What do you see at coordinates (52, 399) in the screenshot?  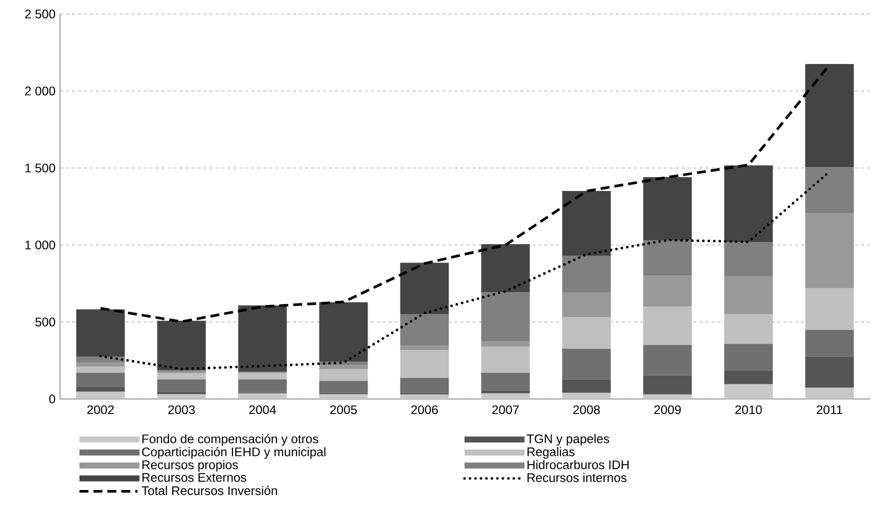 I see `y-tick-label: 0` at bounding box center [52, 399].